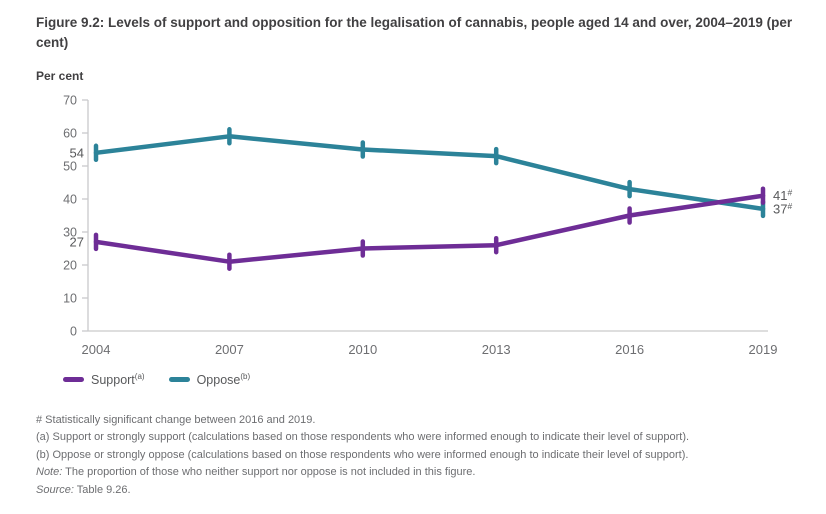 The width and height of the screenshot is (826, 514). I want to click on svg-text: 20, so click(70, 265).